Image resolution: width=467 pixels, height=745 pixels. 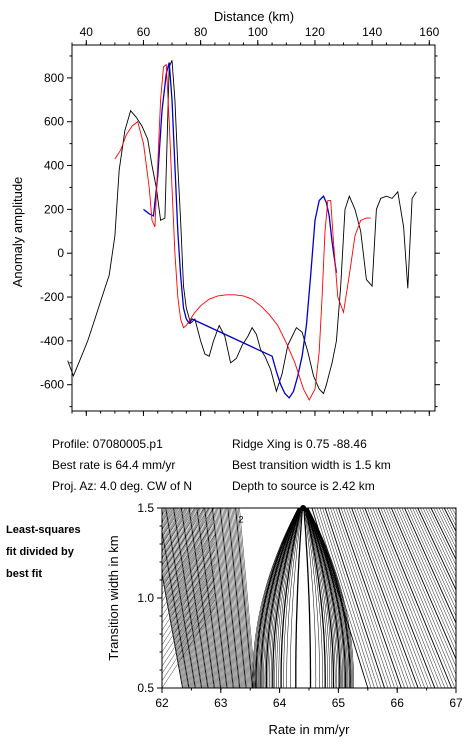 What do you see at coordinates (113, 597) in the screenshot?
I see `contour-y-axis-title: Transition width in km` at bounding box center [113, 597].